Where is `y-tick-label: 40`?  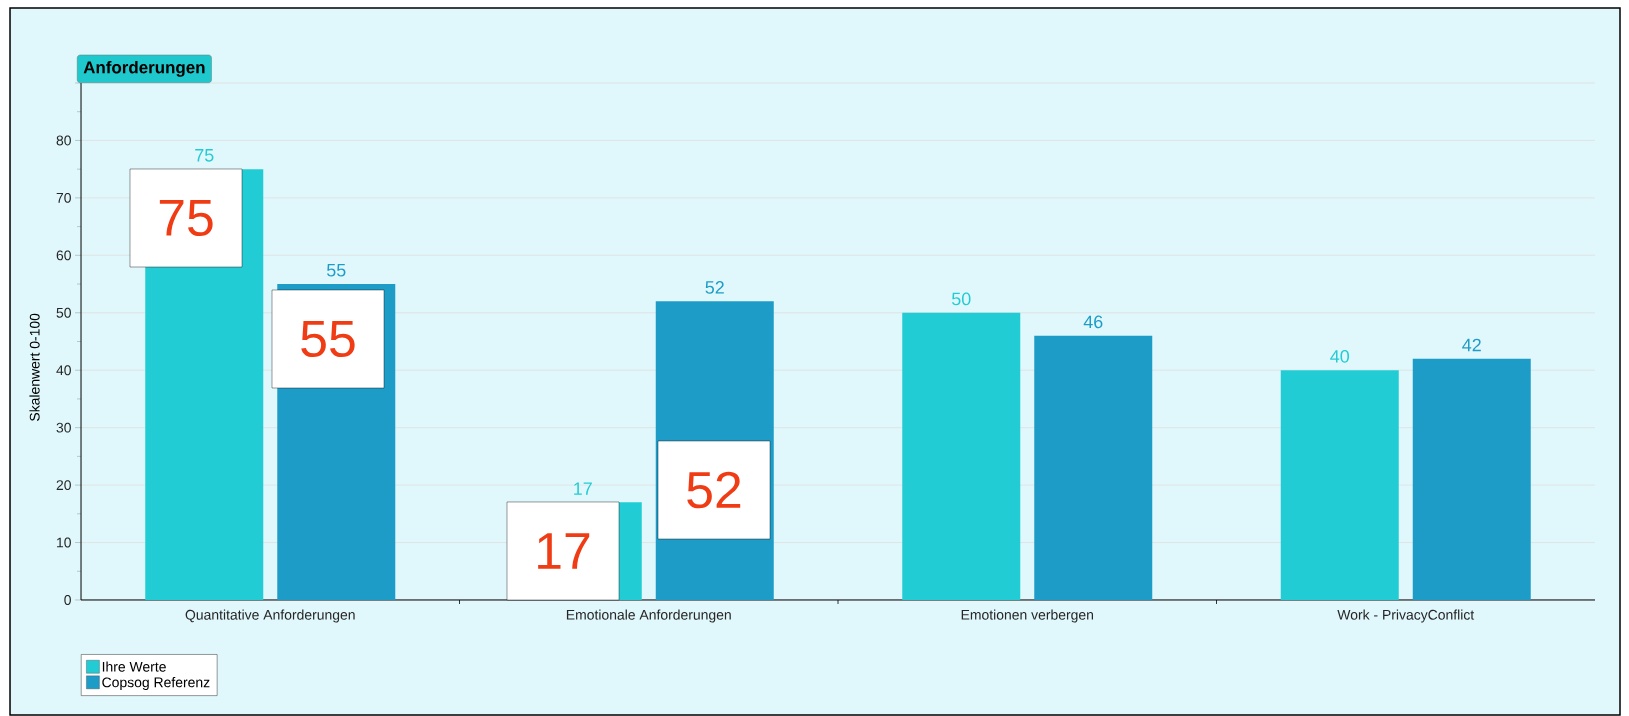 y-tick-label: 40 is located at coordinates (63, 370).